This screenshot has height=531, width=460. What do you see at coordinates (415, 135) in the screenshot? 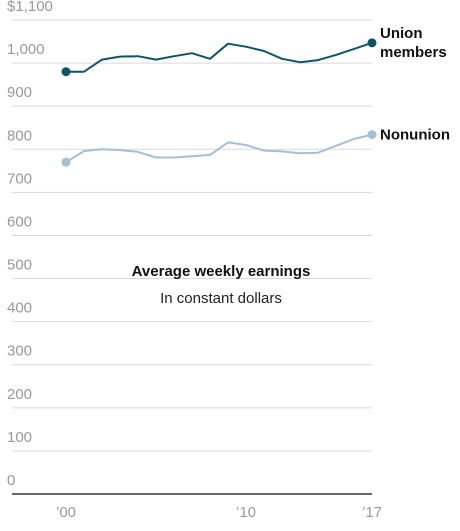
I see `series-label: Nonunion` at bounding box center [415, 135].